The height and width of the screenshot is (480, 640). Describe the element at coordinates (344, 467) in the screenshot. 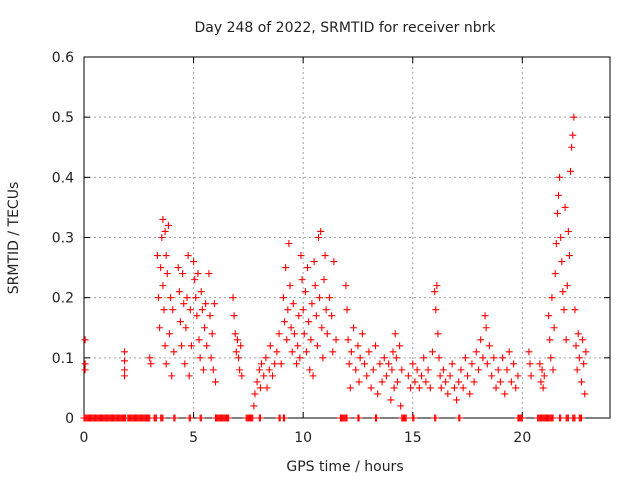

I see `x-axis-label: GPS time / hours` at that location.